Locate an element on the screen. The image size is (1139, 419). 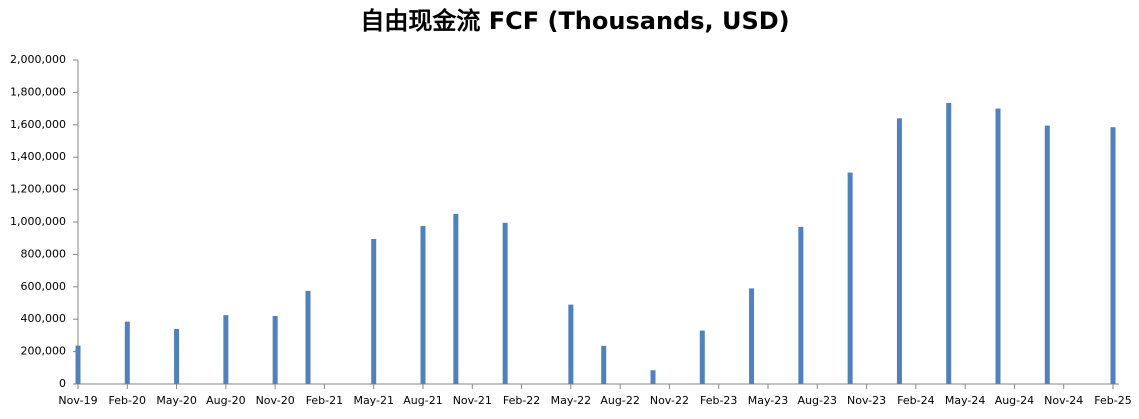
x-tick-label: Feb-21 is located at coordinates (324, 400).